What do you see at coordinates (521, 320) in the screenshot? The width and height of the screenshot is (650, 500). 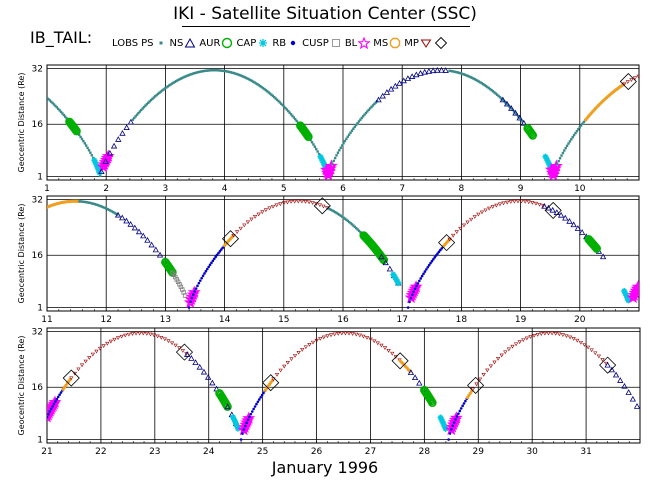 I see `x-tick-label: 19` at bounding box center [521, 320].